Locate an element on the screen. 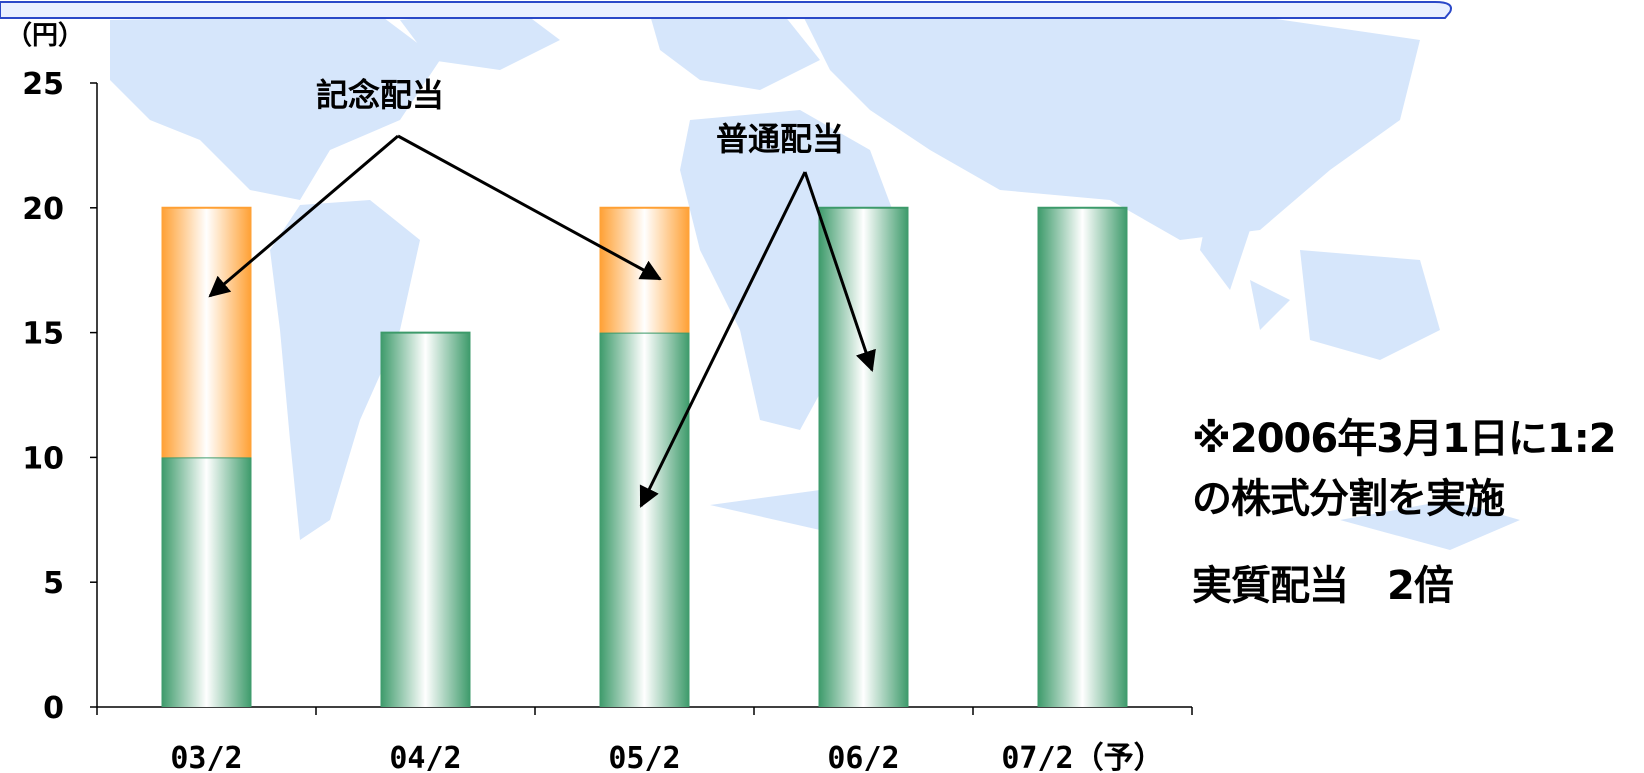  x-tick-label: 03/2 is located at coordinates (206, 757).